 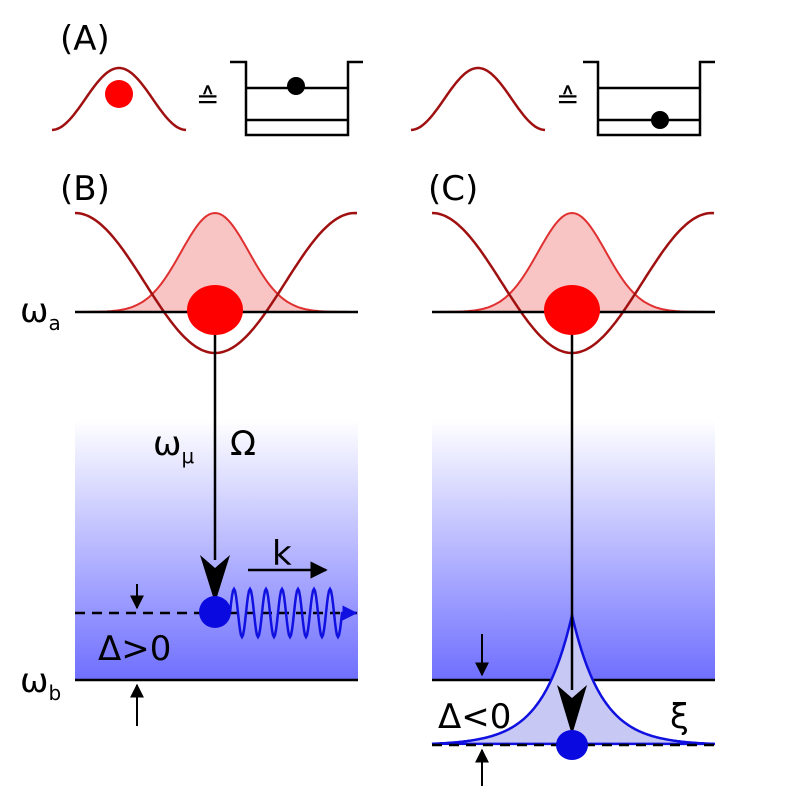 I want to click on lower-level-label: ωb, so click(x=40, y=683).